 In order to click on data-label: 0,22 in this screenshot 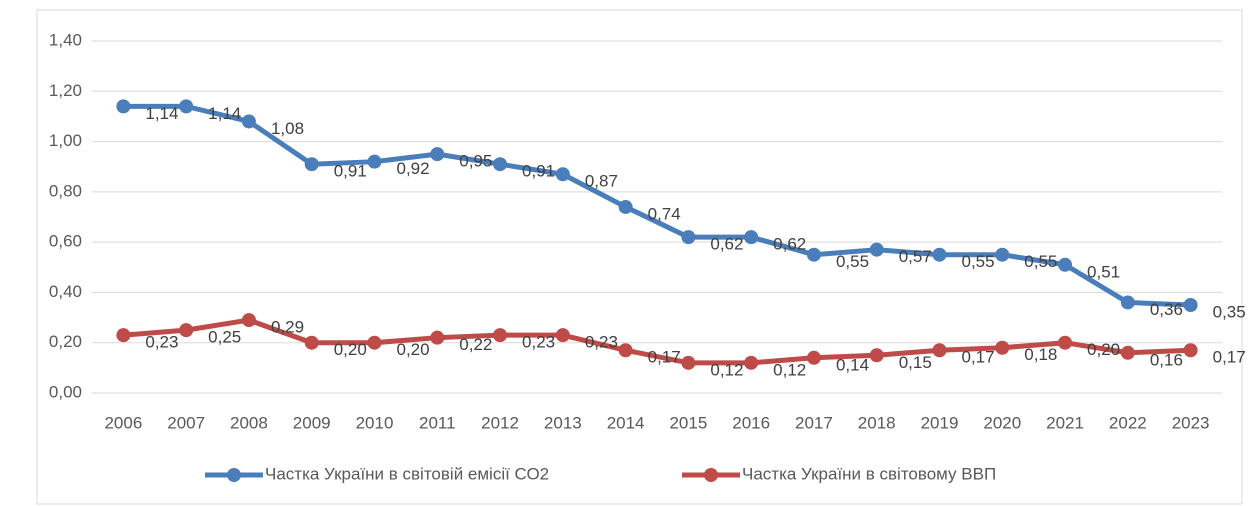, I will do `click(475, 344)`.